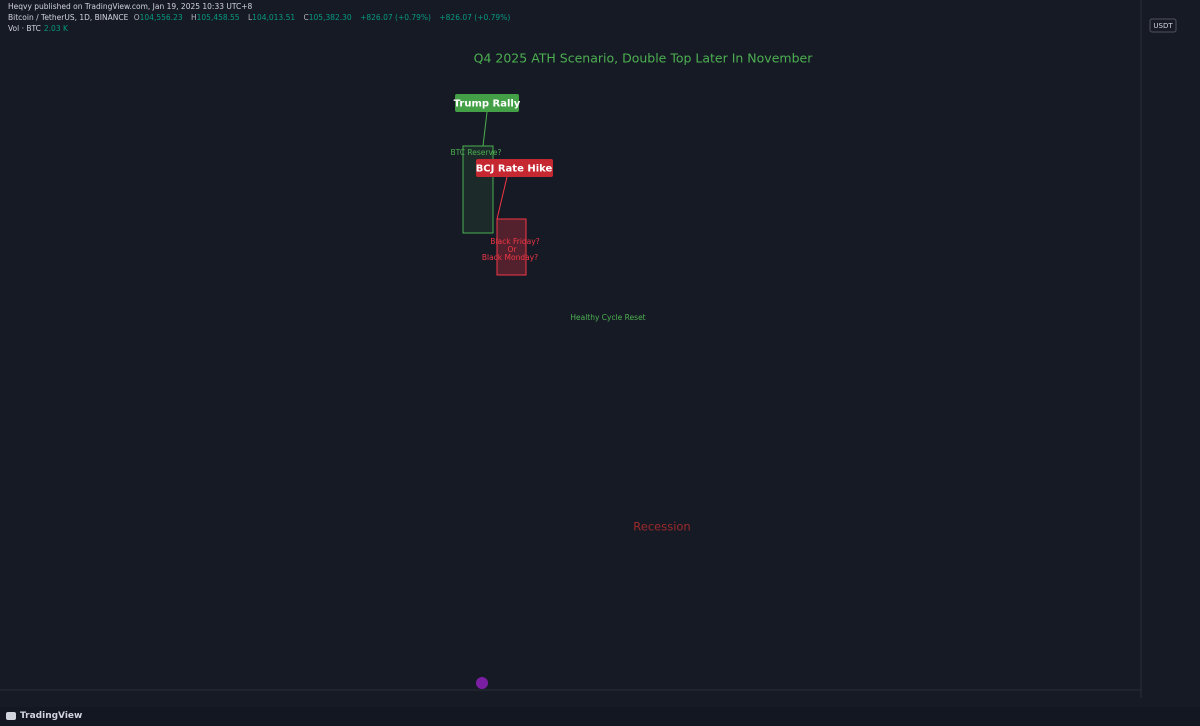  Describe the element at coordinates (274, 17) in the screenshot. I see `legend-value: 104,013.51` at that location.